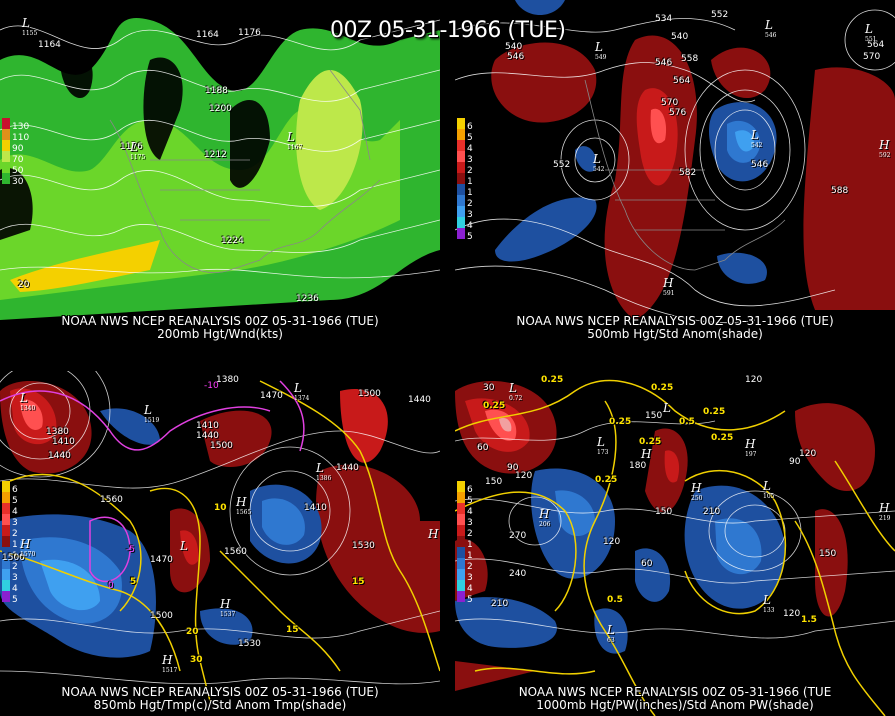 This screenshot has height=716, width=895. I want to click on low-pressure-marker: L 549, so click(601, 50).